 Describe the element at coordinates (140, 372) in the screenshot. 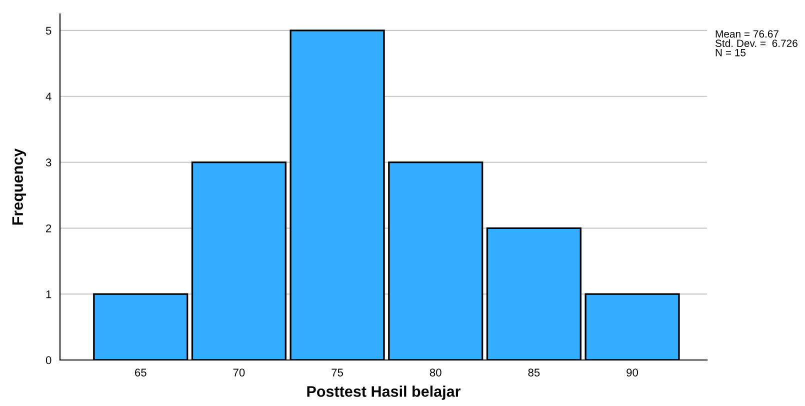

I see `x-tick-label: 65` at that location.